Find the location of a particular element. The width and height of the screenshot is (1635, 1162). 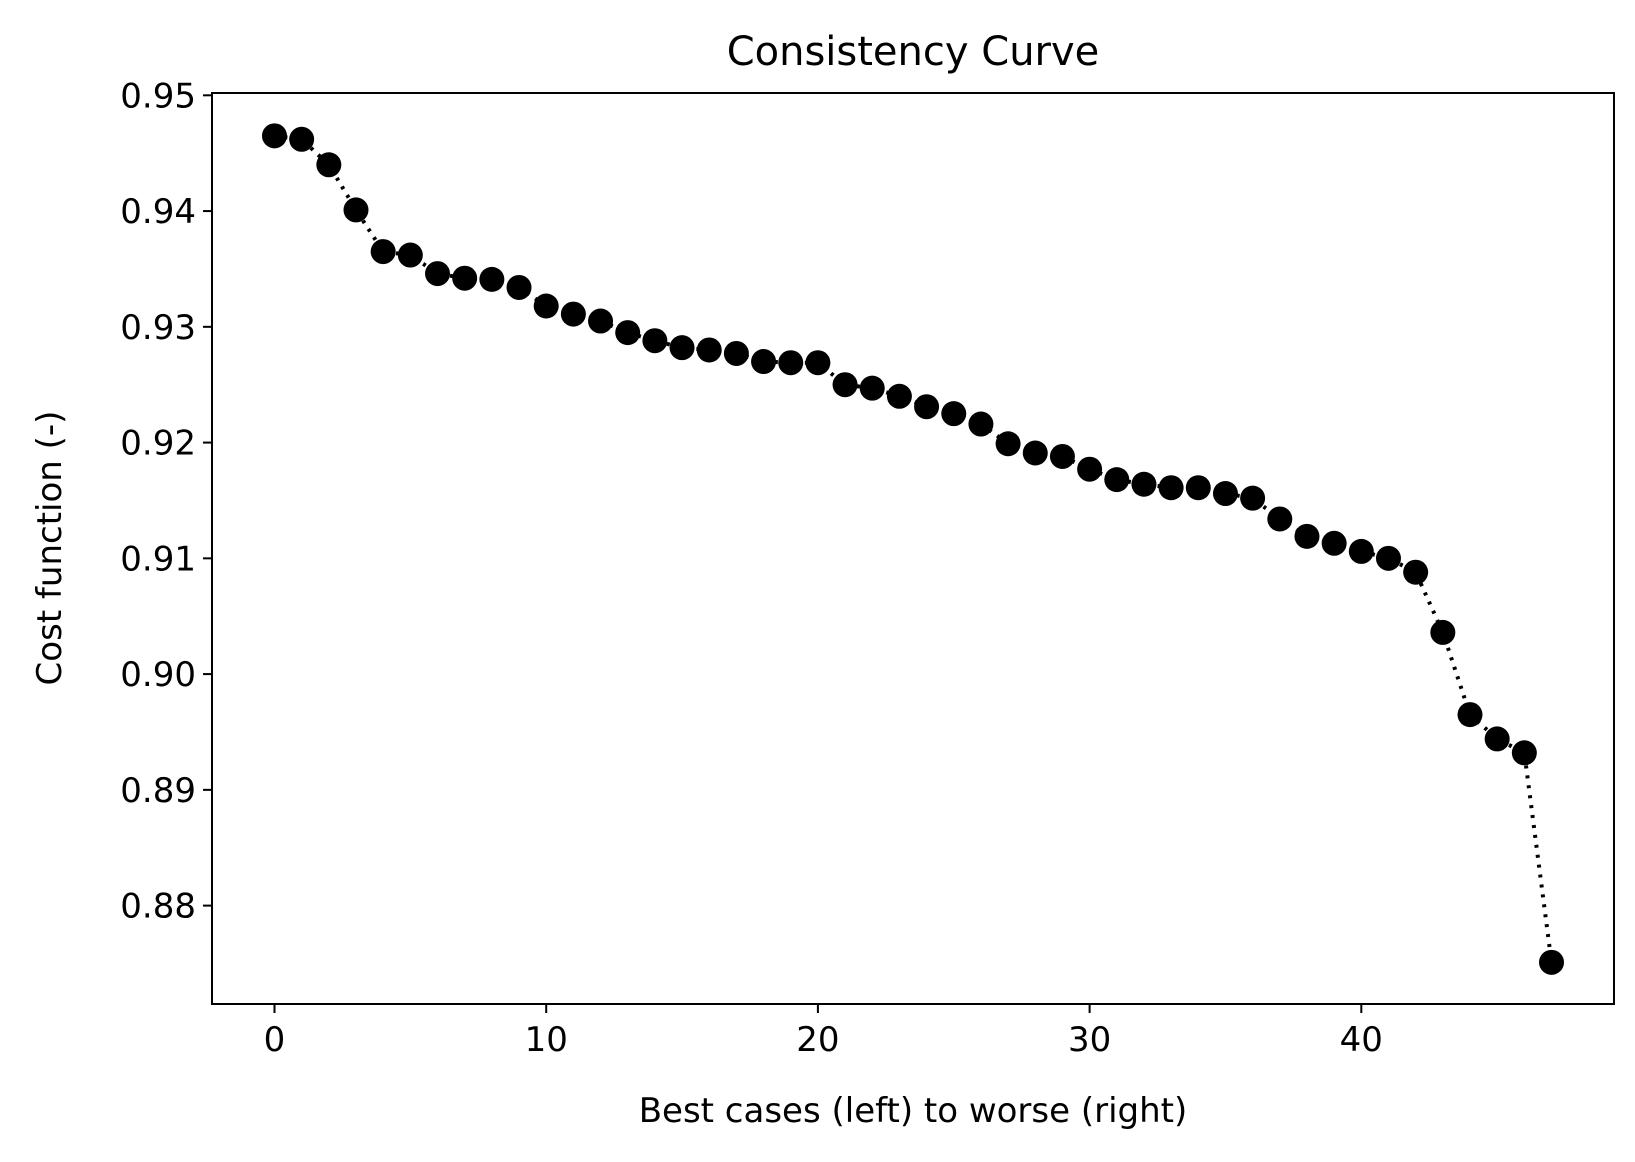

x-axis-label: Best cases (left) to worse (right) is located at coordinates (913, 1111).